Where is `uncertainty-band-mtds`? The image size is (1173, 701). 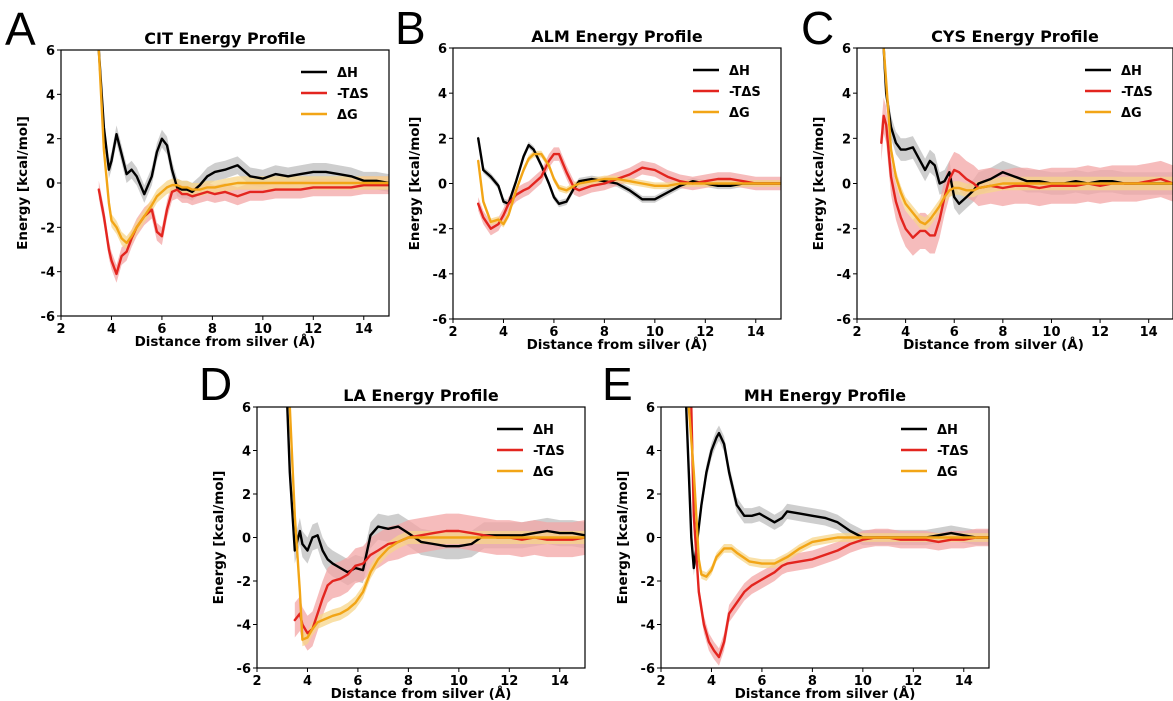
uncertainty-band-mtds is located at coordinates (243, 229).